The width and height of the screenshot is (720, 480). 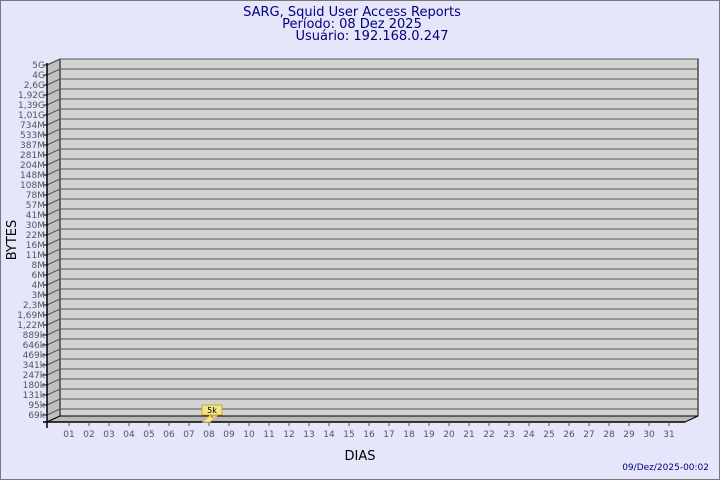 I want to click on y-tick-label: 16M, so click(x=35, y=246).